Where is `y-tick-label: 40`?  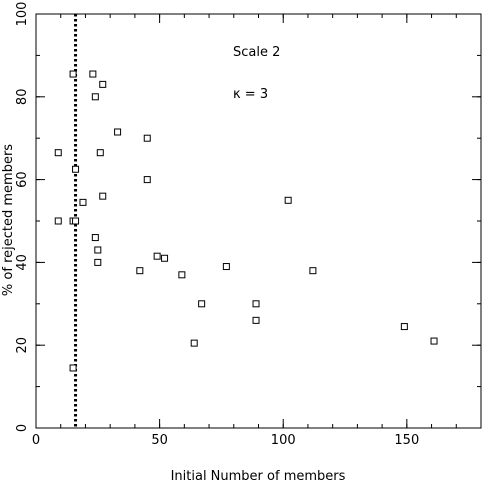 y-tick-label: 40 is located at coordinates (22, 262).